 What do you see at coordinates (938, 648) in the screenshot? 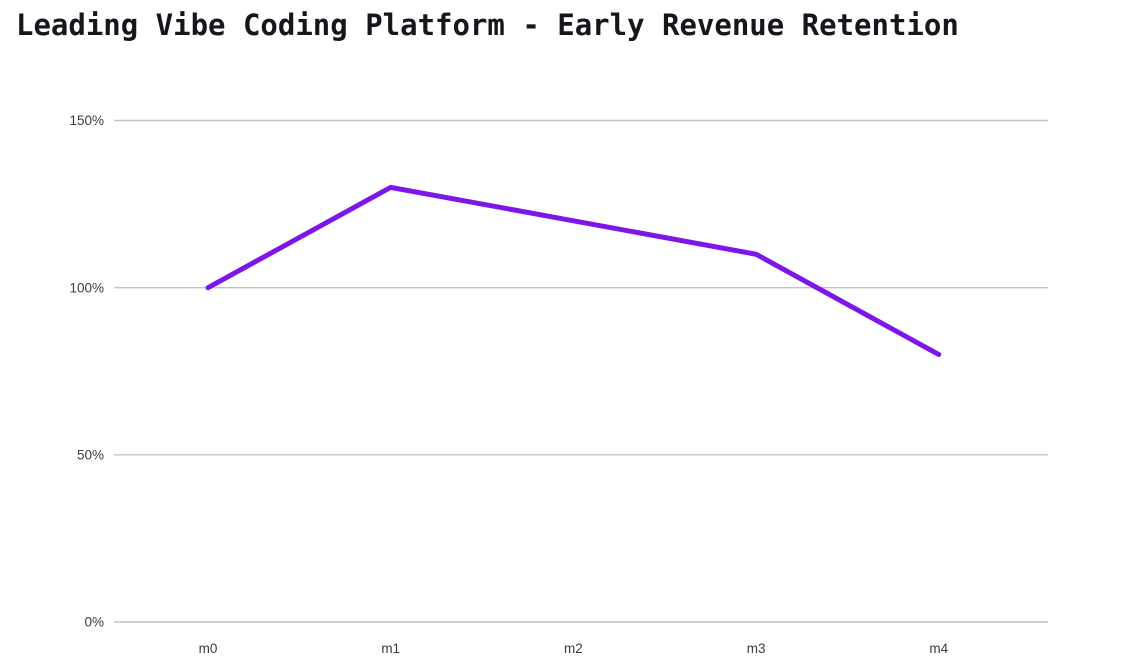
I see `x-tick-label: m4` at bounding box center [938, 648].